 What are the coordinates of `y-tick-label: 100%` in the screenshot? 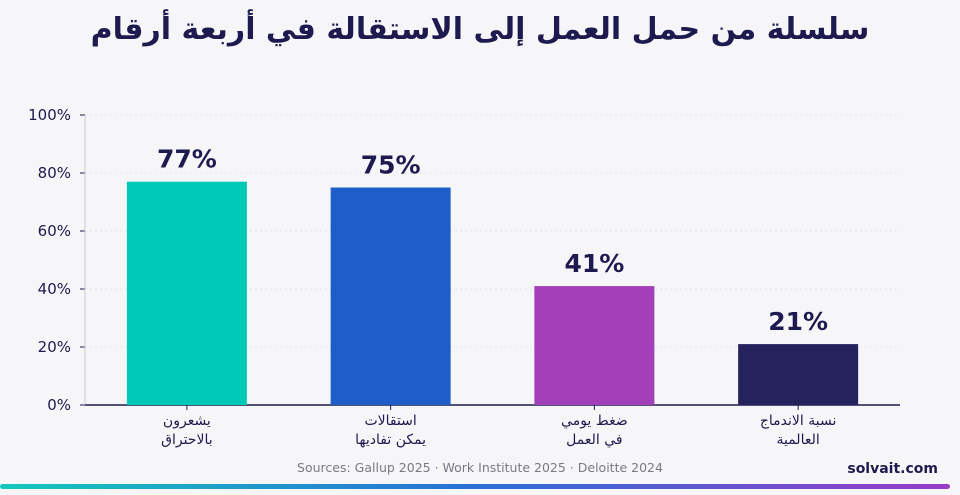 It's located at (49, 115).